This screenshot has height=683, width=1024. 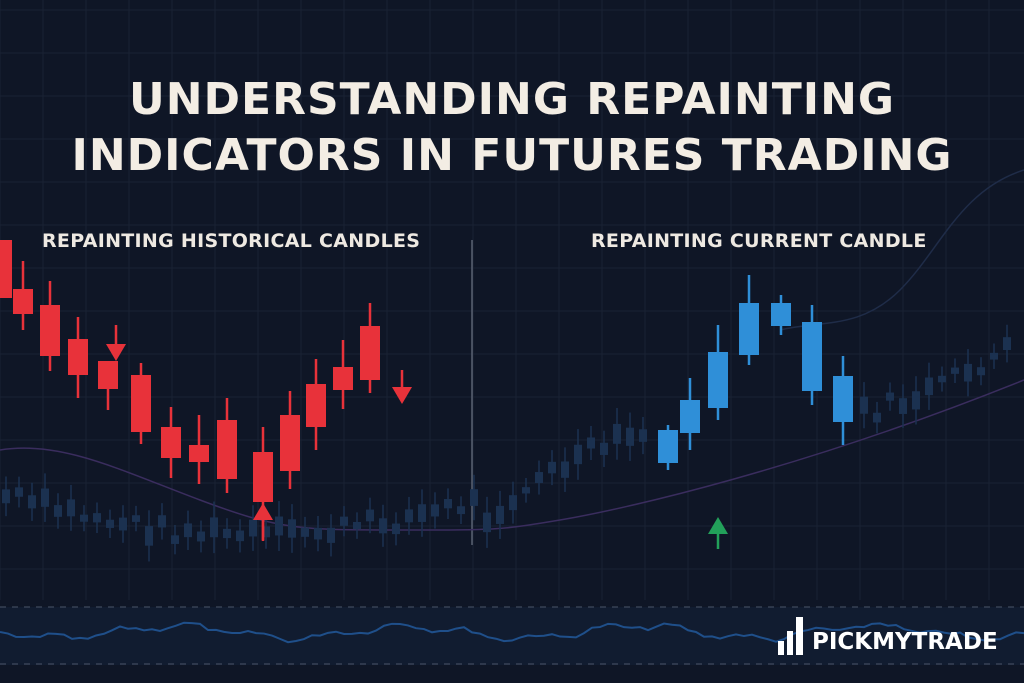 I want to click on title-line-1: UNDERSTANDING REPAINTING, so click(x=512, y=99).